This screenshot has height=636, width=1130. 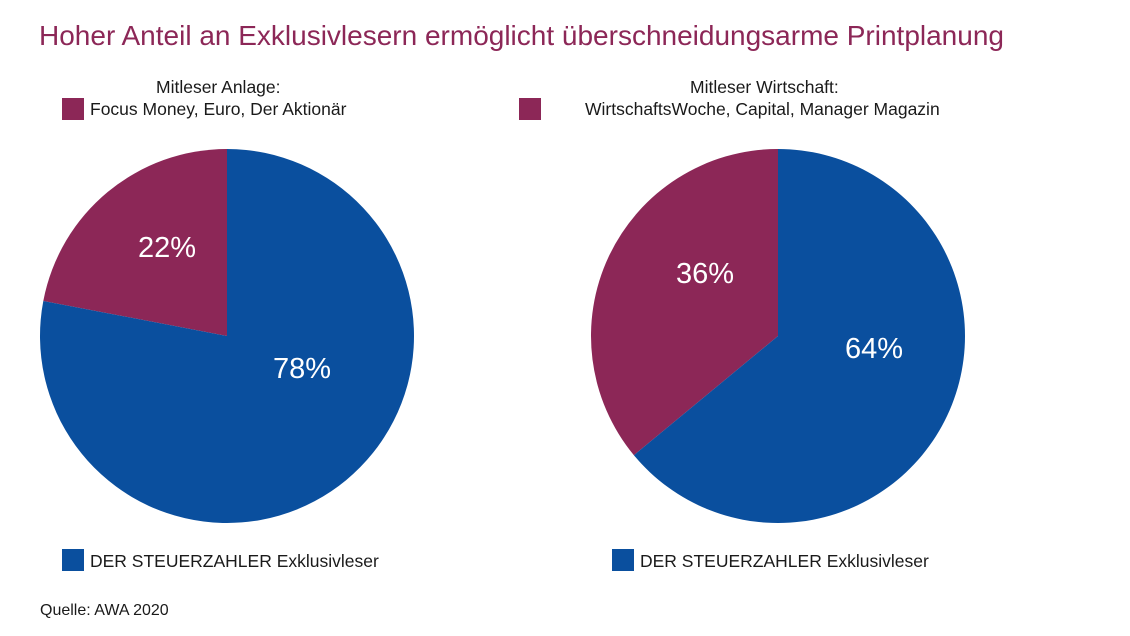 What do you see at coordinates (764, 87) in the screenshot?
I see `legend-heading-right: Mitleser Wirtschaft:` at bounding box center [764, 87].